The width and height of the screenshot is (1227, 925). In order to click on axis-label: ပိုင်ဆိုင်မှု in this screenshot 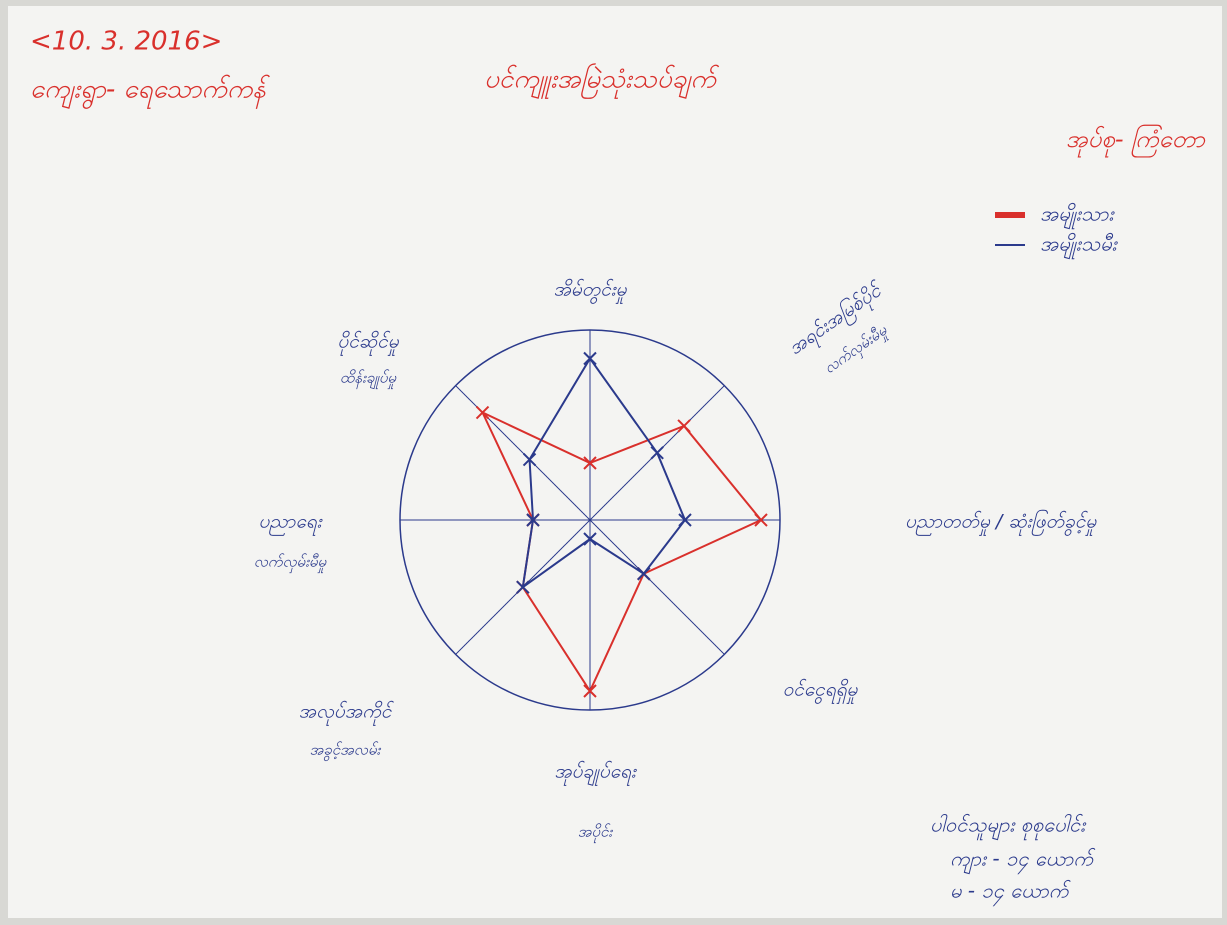, I will do `click(368, 344)`.